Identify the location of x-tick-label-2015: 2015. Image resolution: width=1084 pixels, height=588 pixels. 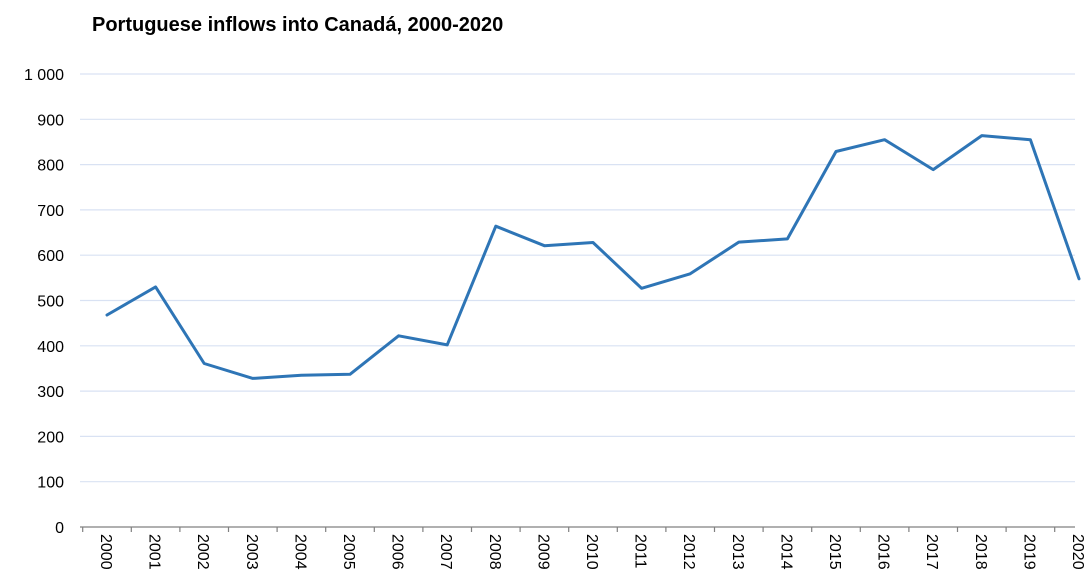
(834, 552).